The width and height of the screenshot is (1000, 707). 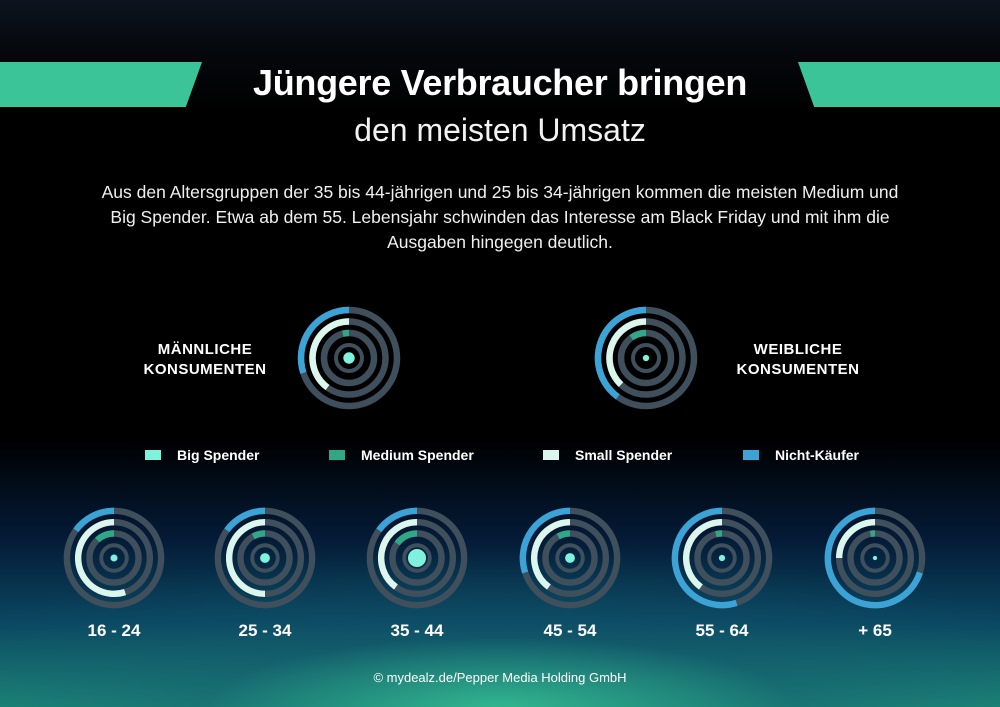 I want to click on donut-chart-65-plus, so click(x=875, y=558).